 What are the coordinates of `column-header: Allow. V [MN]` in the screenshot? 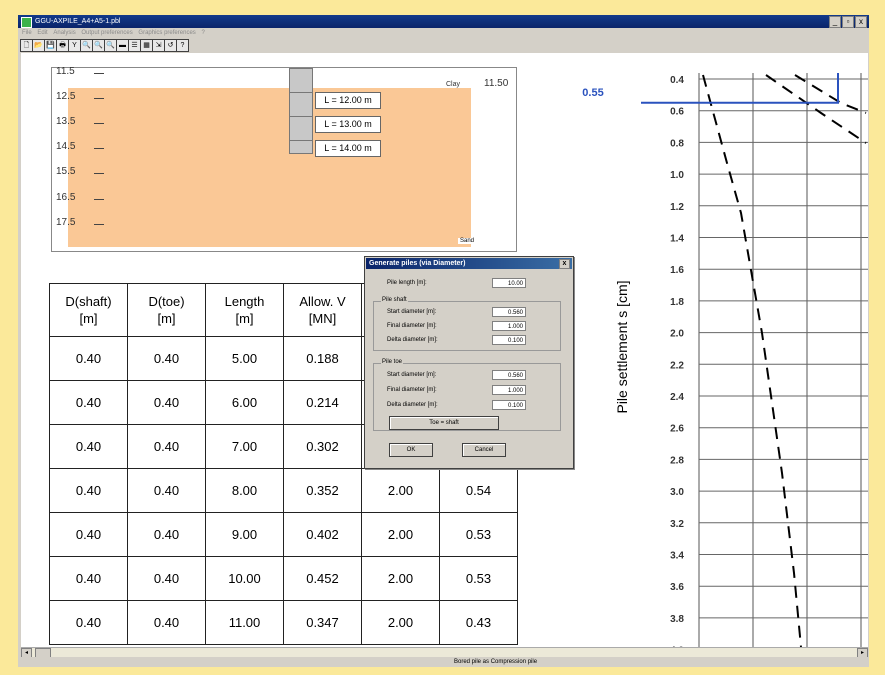 It's located at (322, 310).